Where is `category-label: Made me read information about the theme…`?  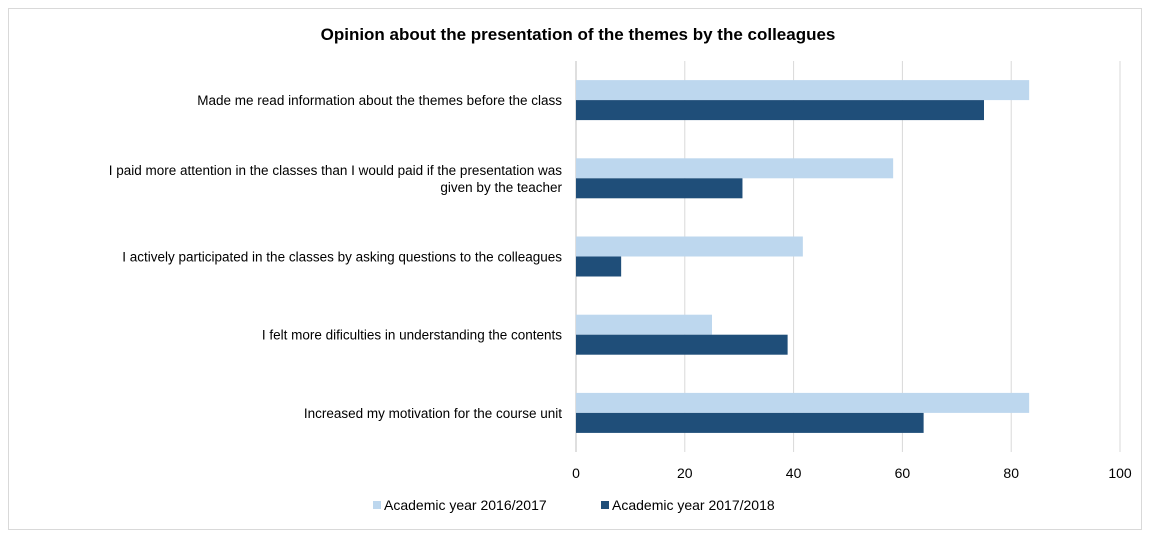
category-label: Made me read information about the theme… is located at coordinates (379, 100).